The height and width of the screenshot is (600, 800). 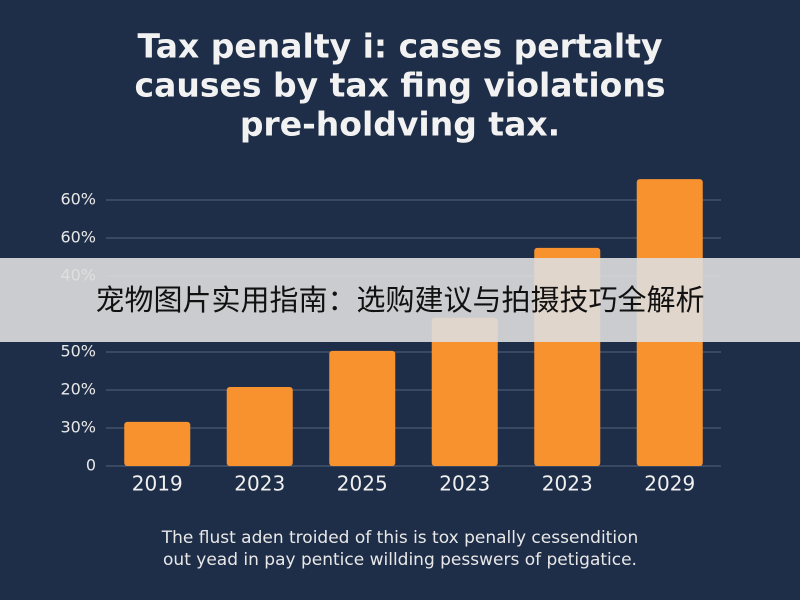 I want to click on y-tick-label: 20%, so click(x=78, y=389).